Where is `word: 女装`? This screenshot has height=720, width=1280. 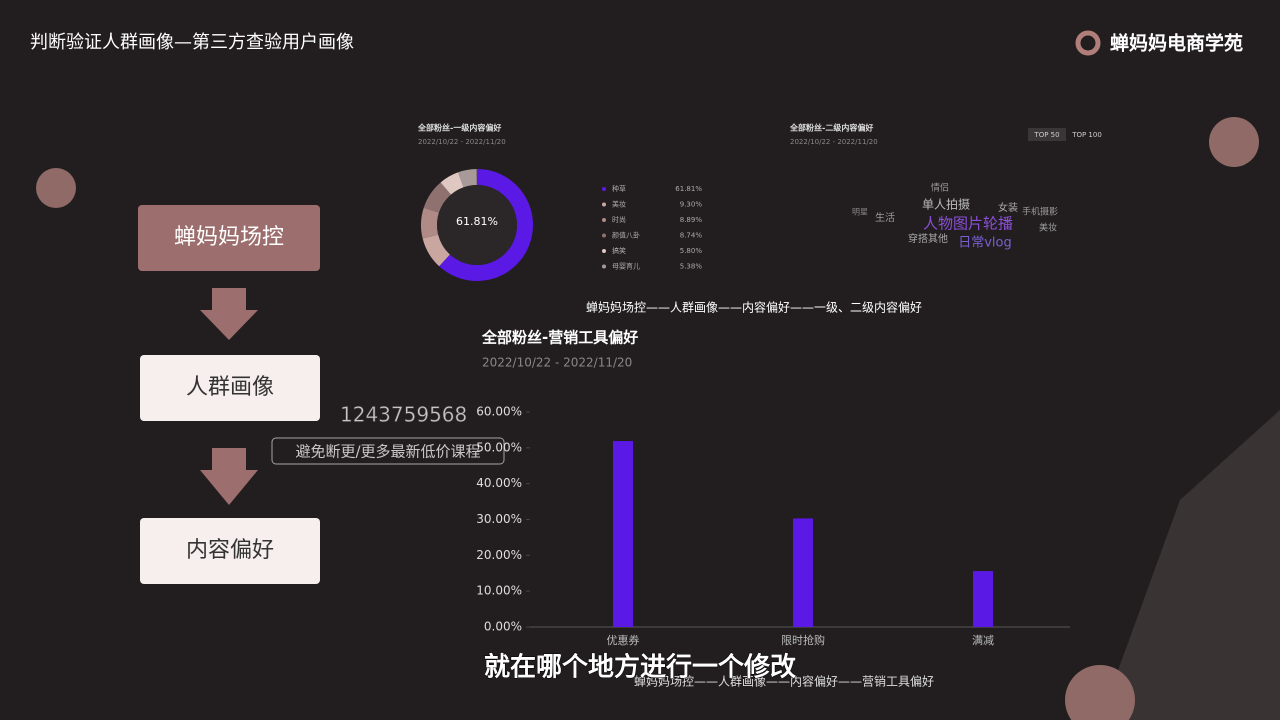
word: 女装 is located at coordinates (1008, 207).